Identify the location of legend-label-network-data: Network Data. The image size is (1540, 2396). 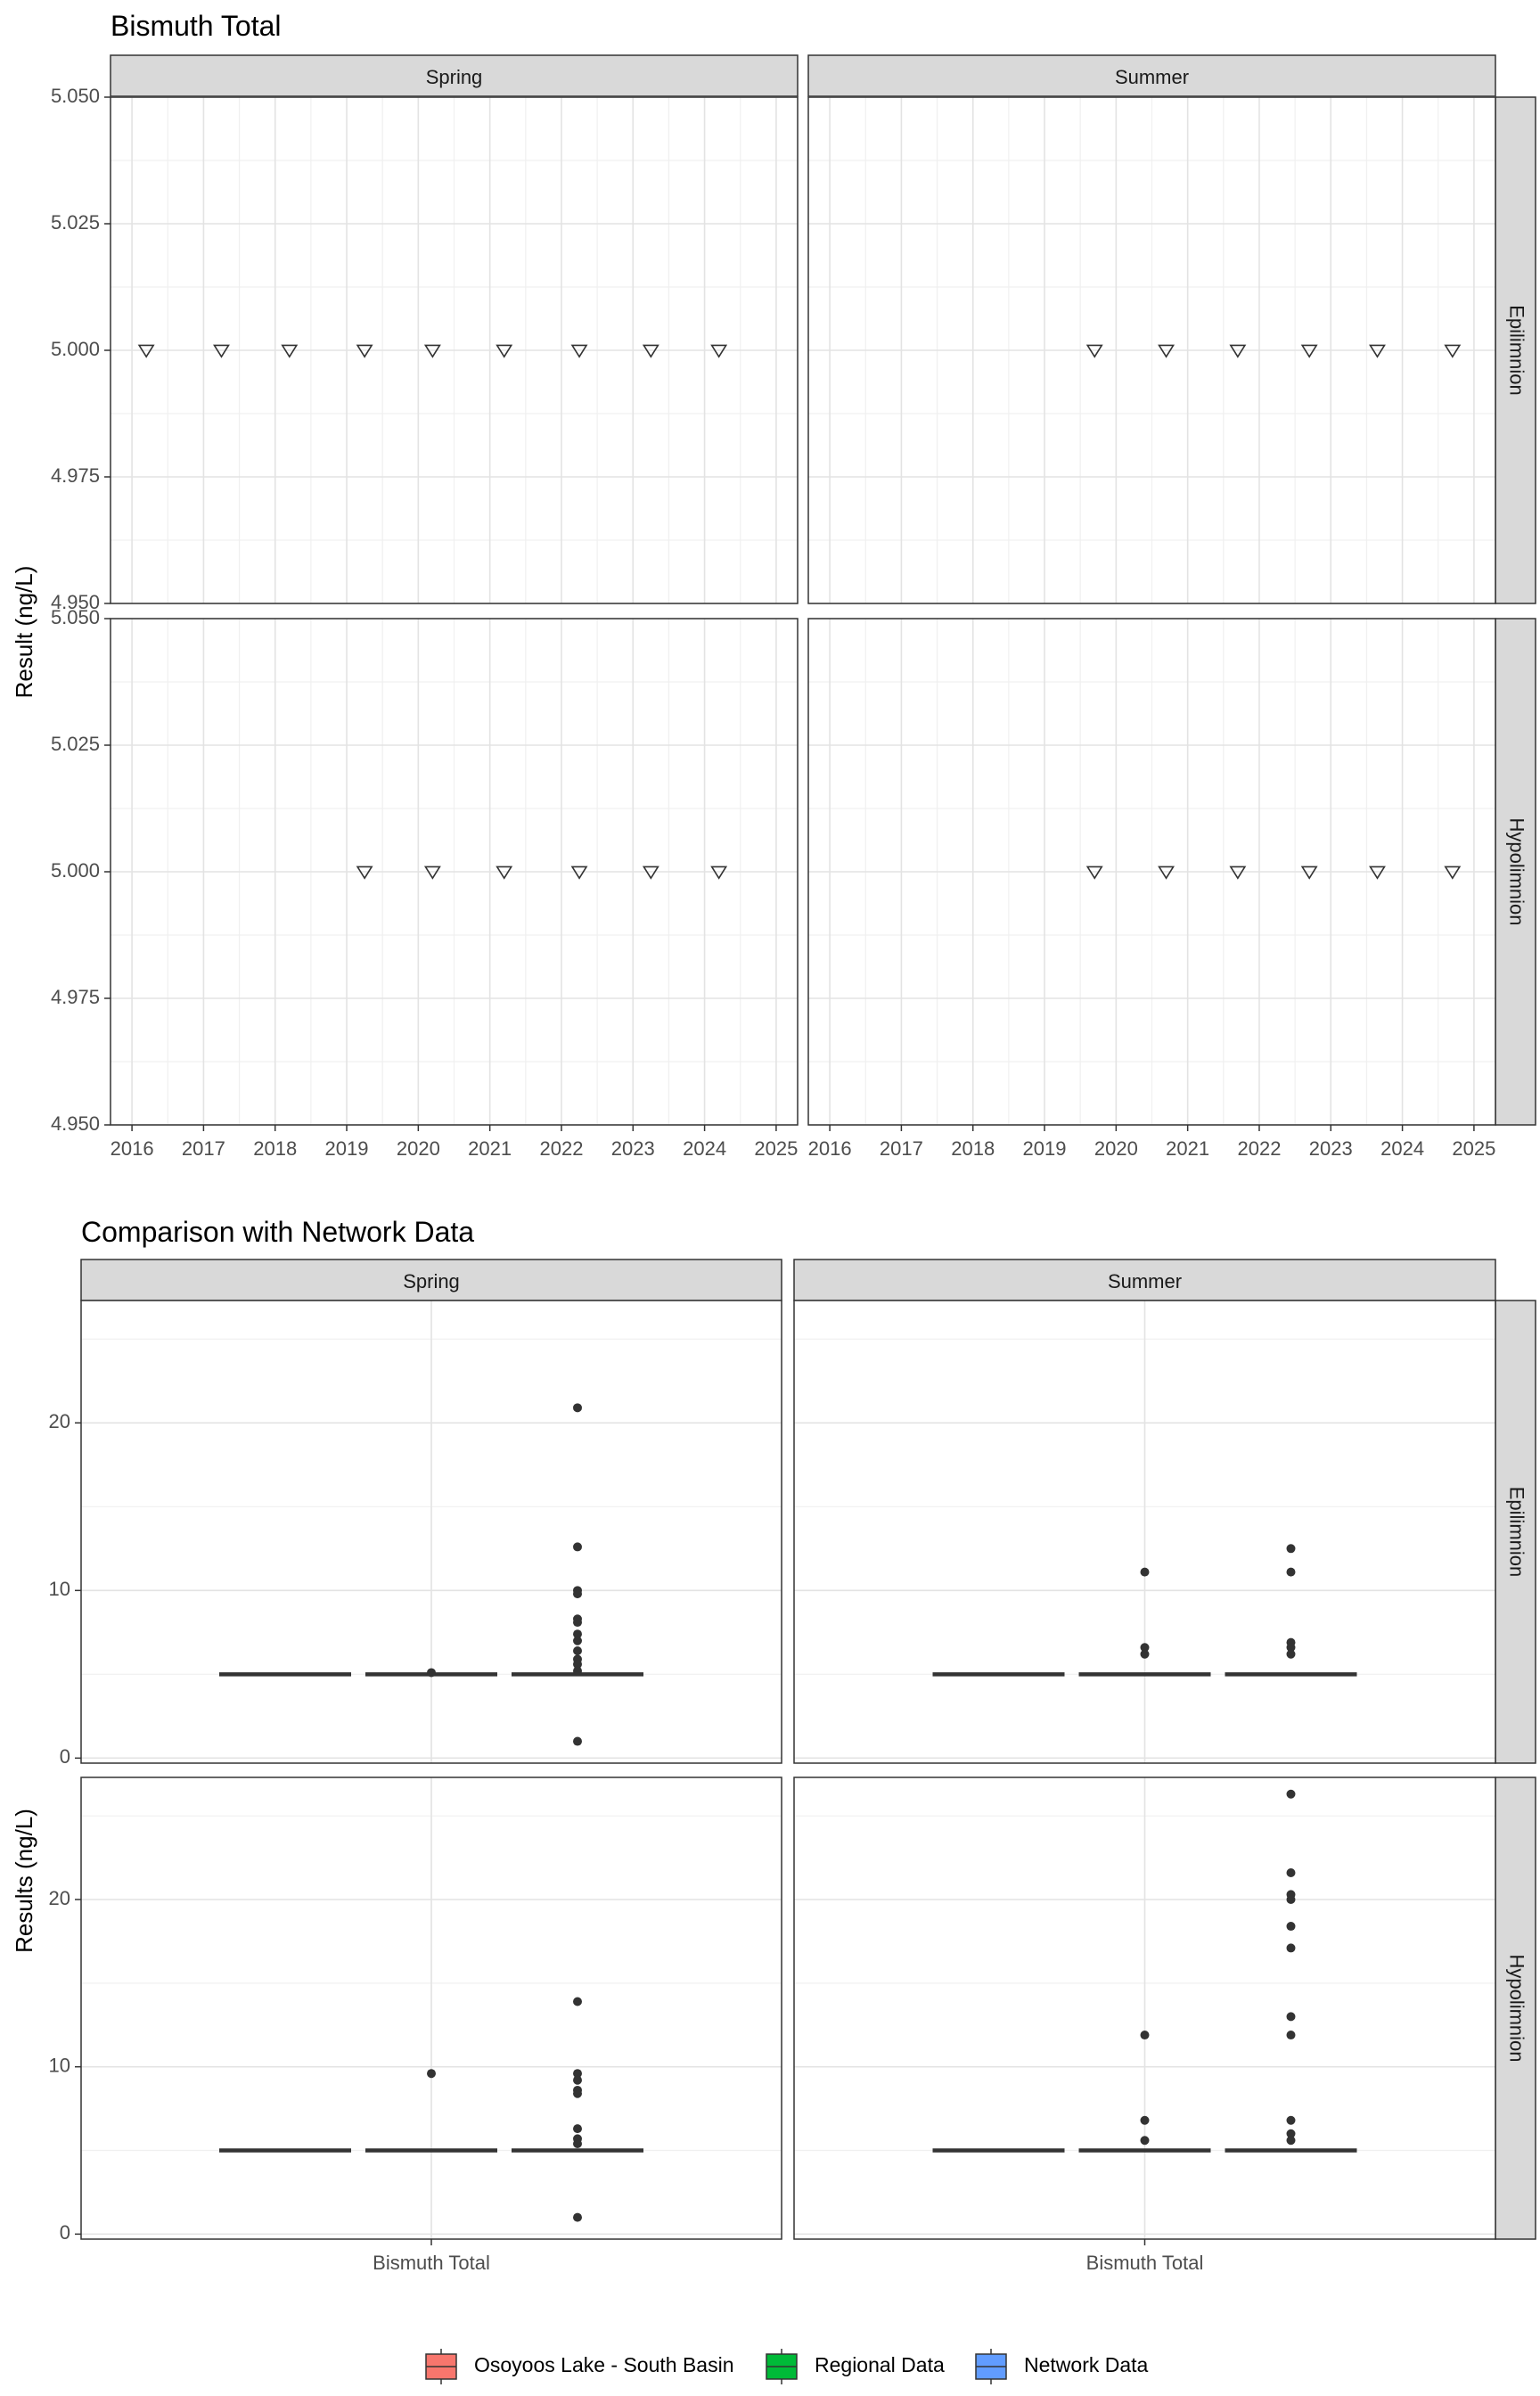
(1086, 2364).